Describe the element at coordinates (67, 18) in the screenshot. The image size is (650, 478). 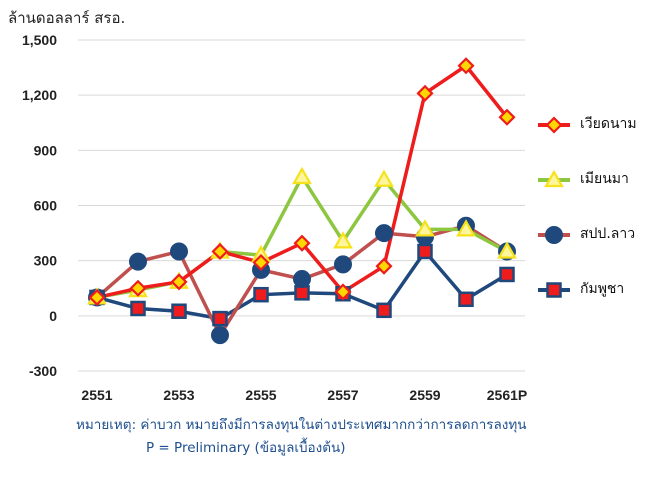
I see `y-axis-unit-label: ล้านดอลลาร์ สรอ.` at that location.